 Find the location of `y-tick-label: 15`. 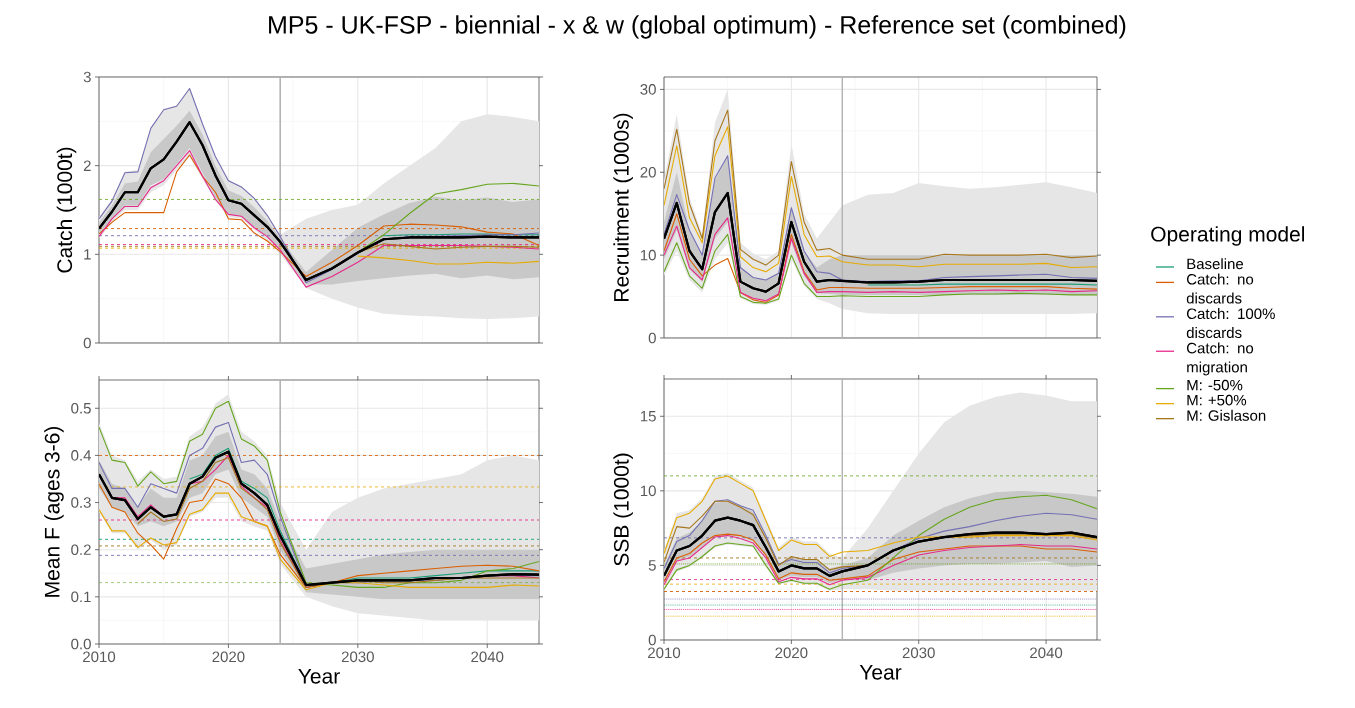

y-tick-label: 15 is located at coordinates (648, 416).